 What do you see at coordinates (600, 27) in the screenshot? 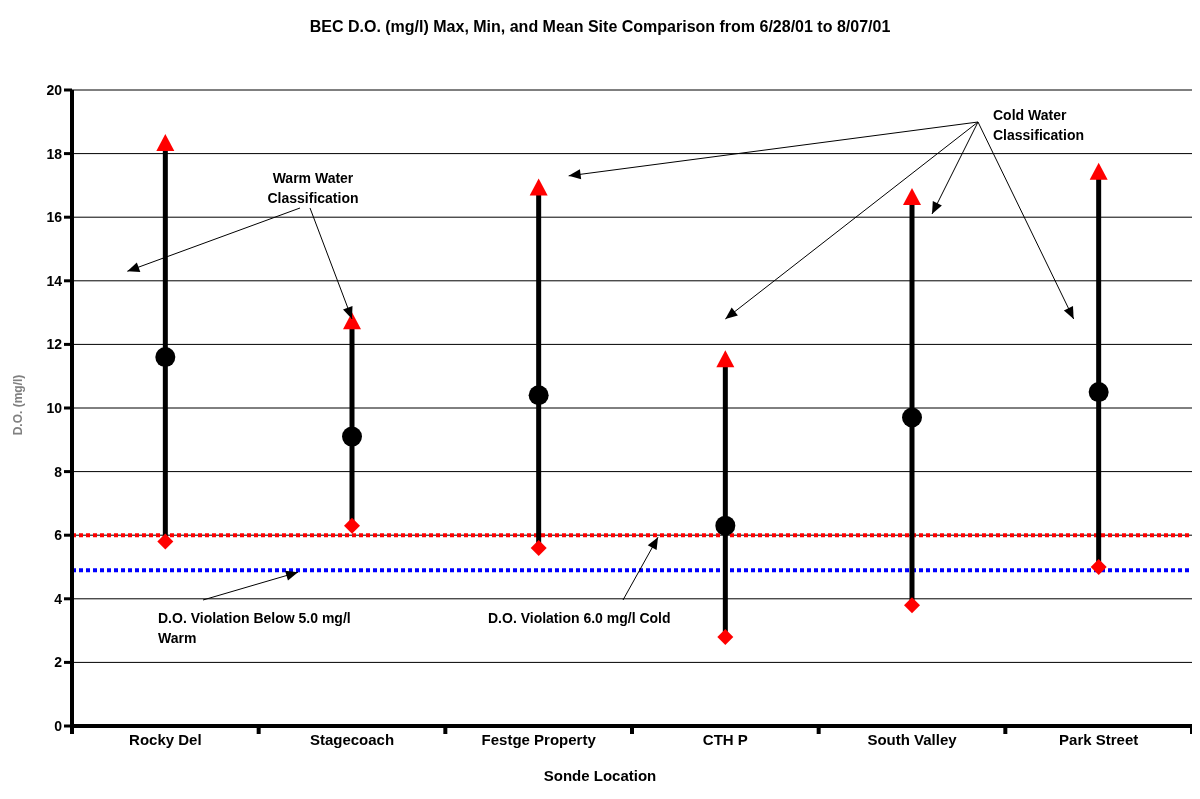
I see `chart-title: BEC D.O. (mg/l) Max, Min, and Mean Site Comparison from 6/28/01 to 8/07/01` at bounding box center [600, 27].